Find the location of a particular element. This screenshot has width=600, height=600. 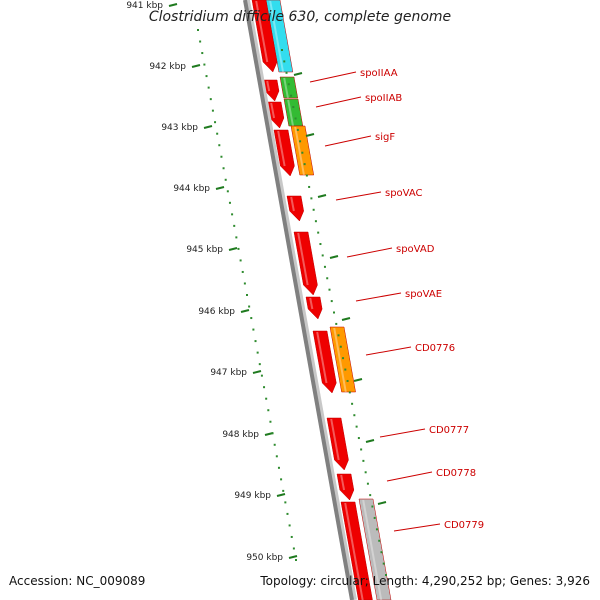

gene-label: sigF is located at coordinates (385, 137).